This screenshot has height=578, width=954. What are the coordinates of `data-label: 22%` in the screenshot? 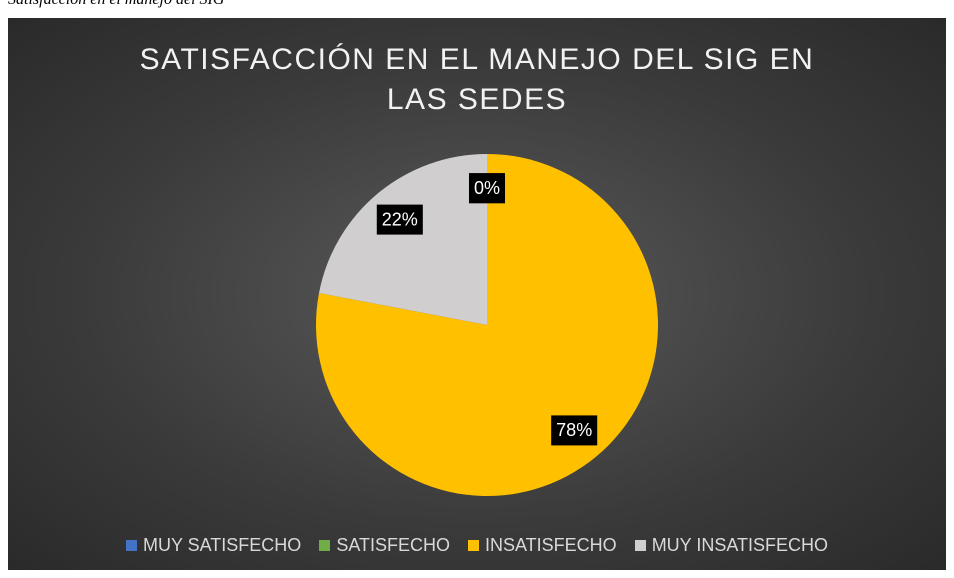 It's located at (399, 219).